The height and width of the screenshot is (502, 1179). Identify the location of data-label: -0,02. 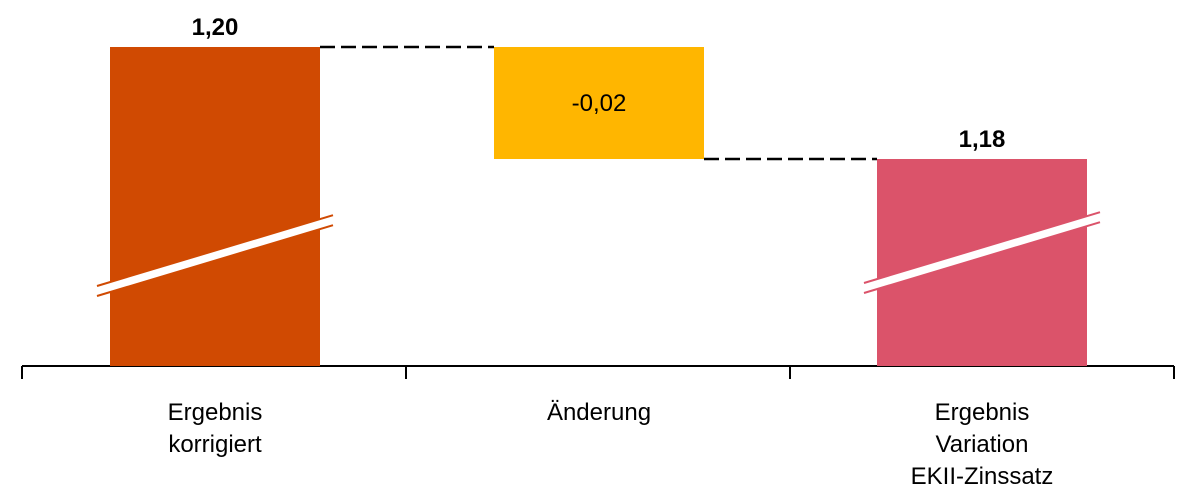
(599, 103).